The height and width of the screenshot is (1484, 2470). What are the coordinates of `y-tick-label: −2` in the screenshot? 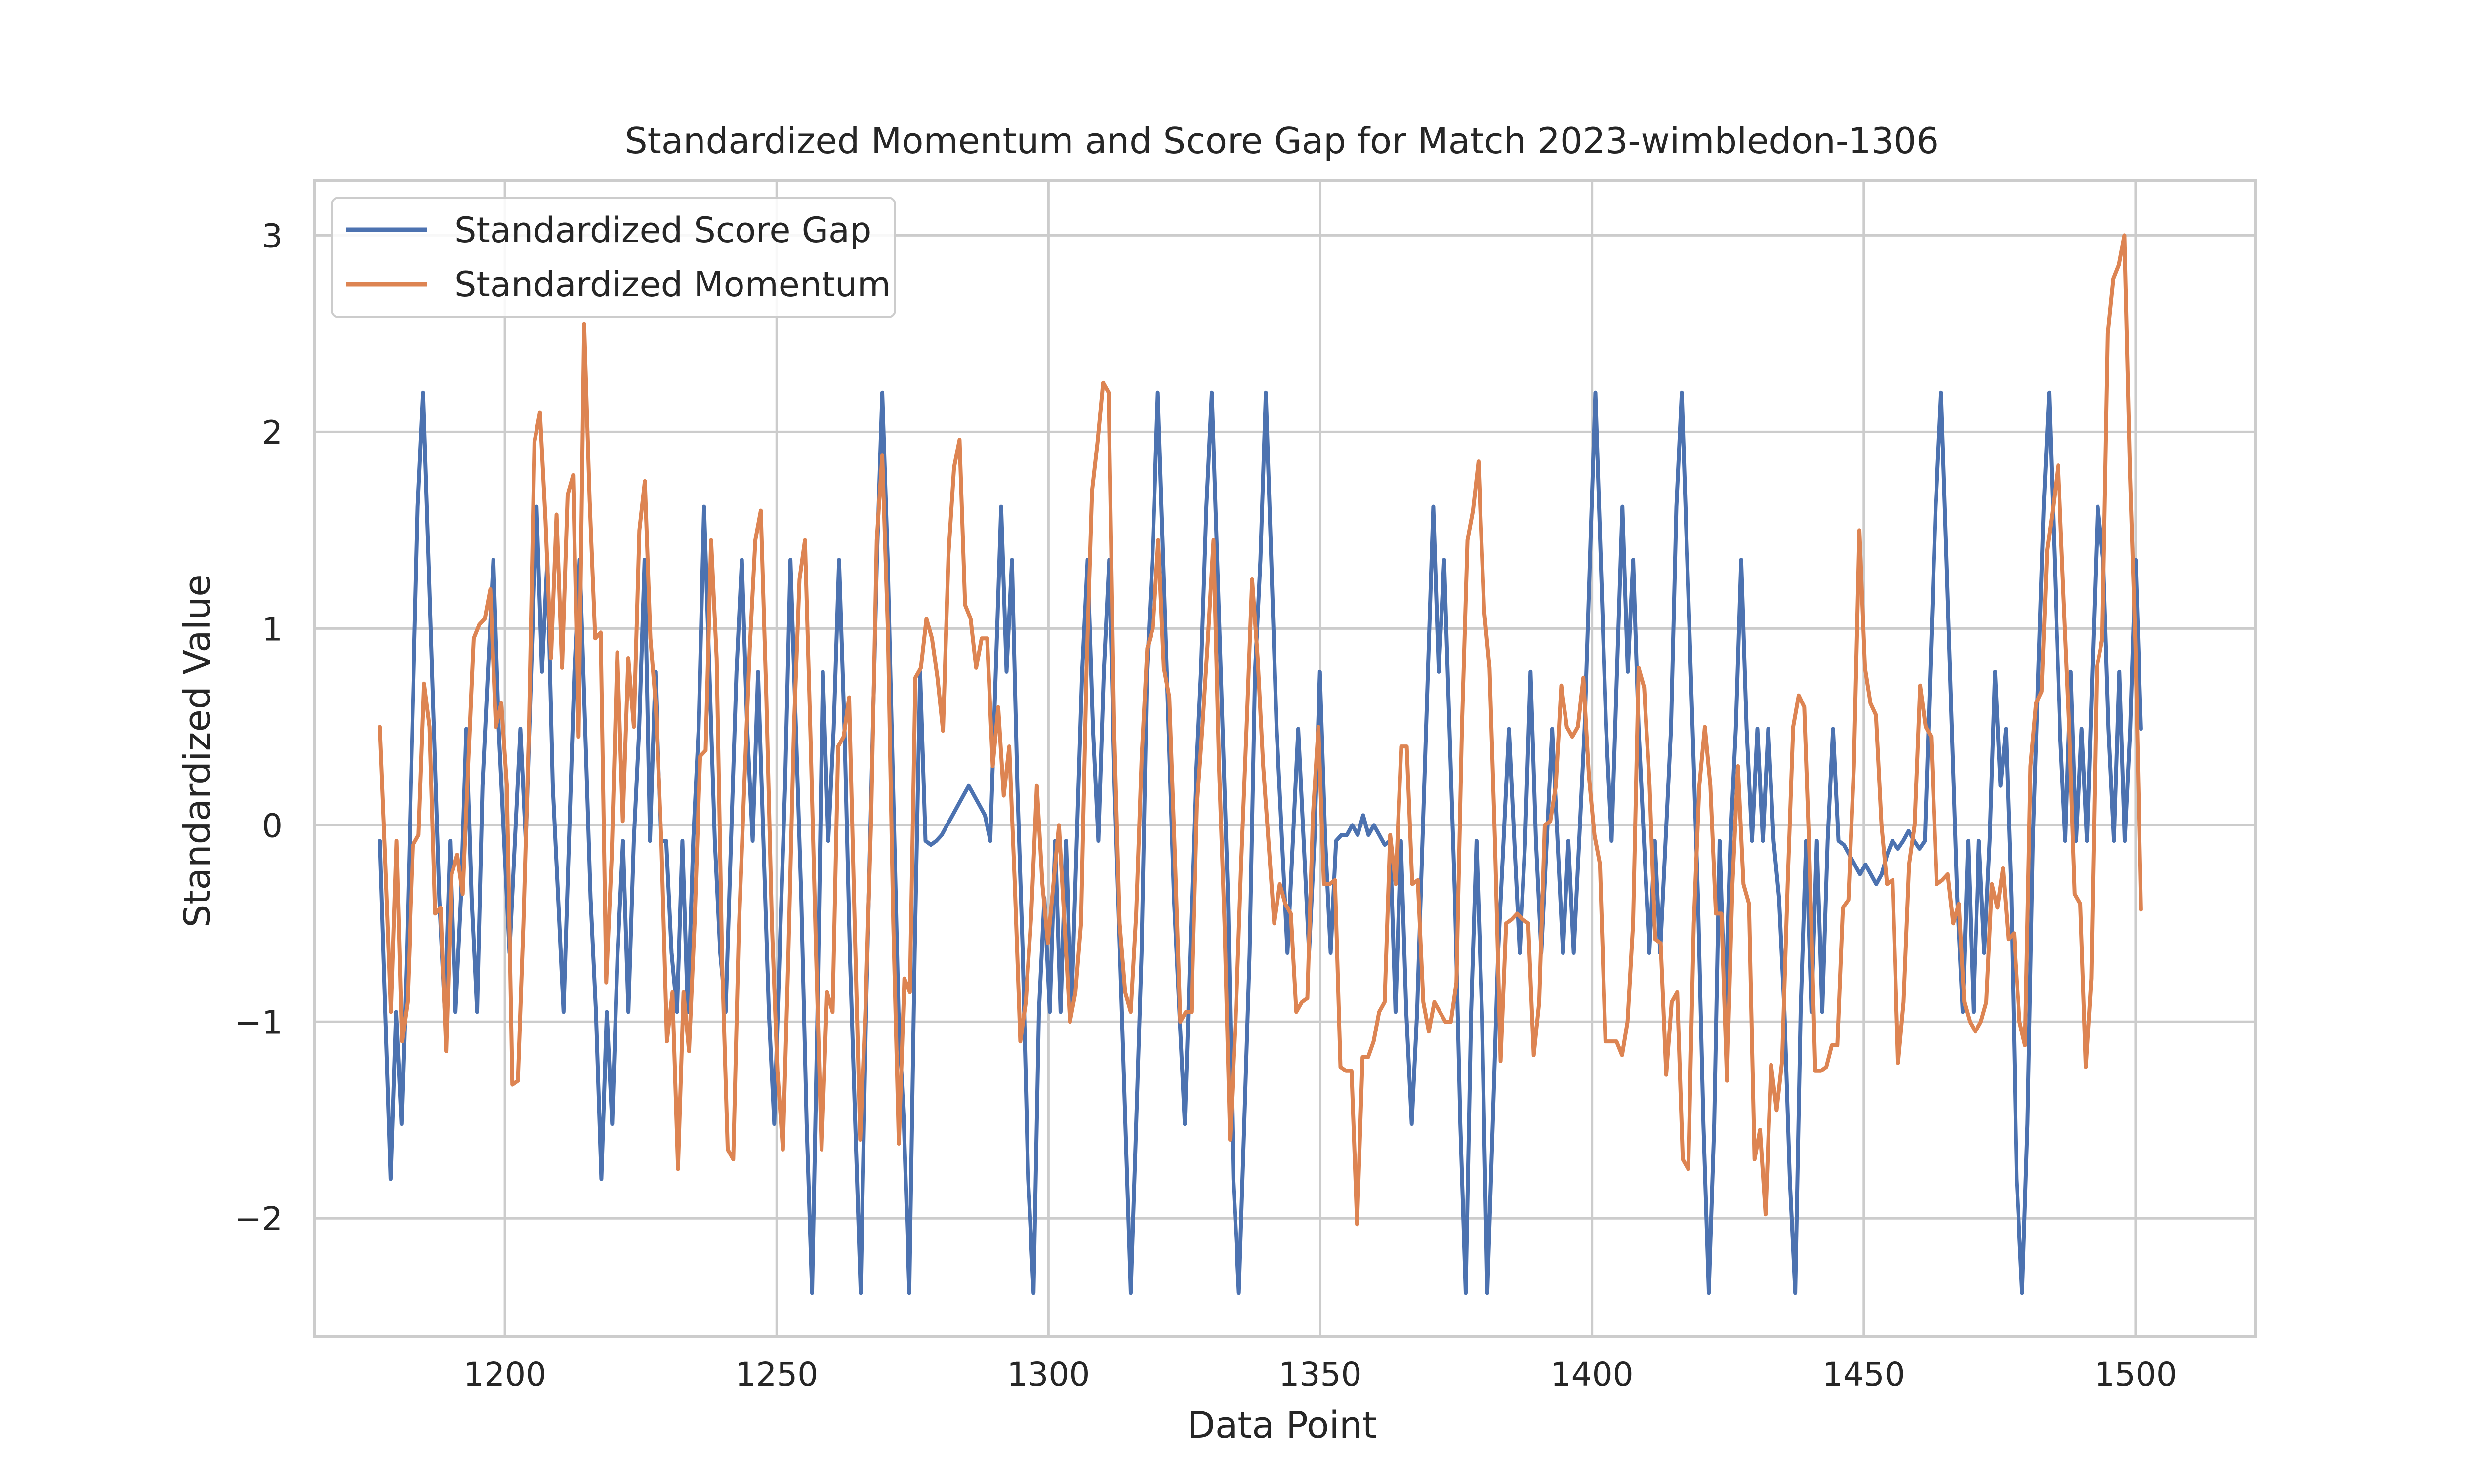 It's located at (259, 1219).